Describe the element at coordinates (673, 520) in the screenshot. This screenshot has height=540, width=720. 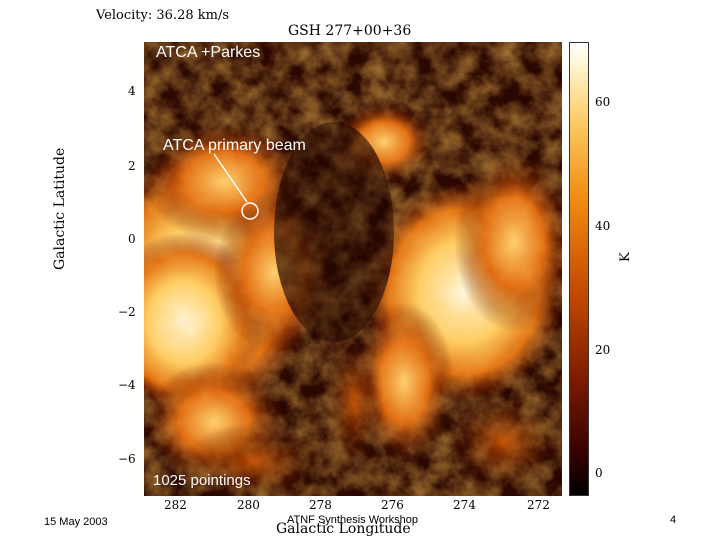
I see `page-number: 4` at that location.